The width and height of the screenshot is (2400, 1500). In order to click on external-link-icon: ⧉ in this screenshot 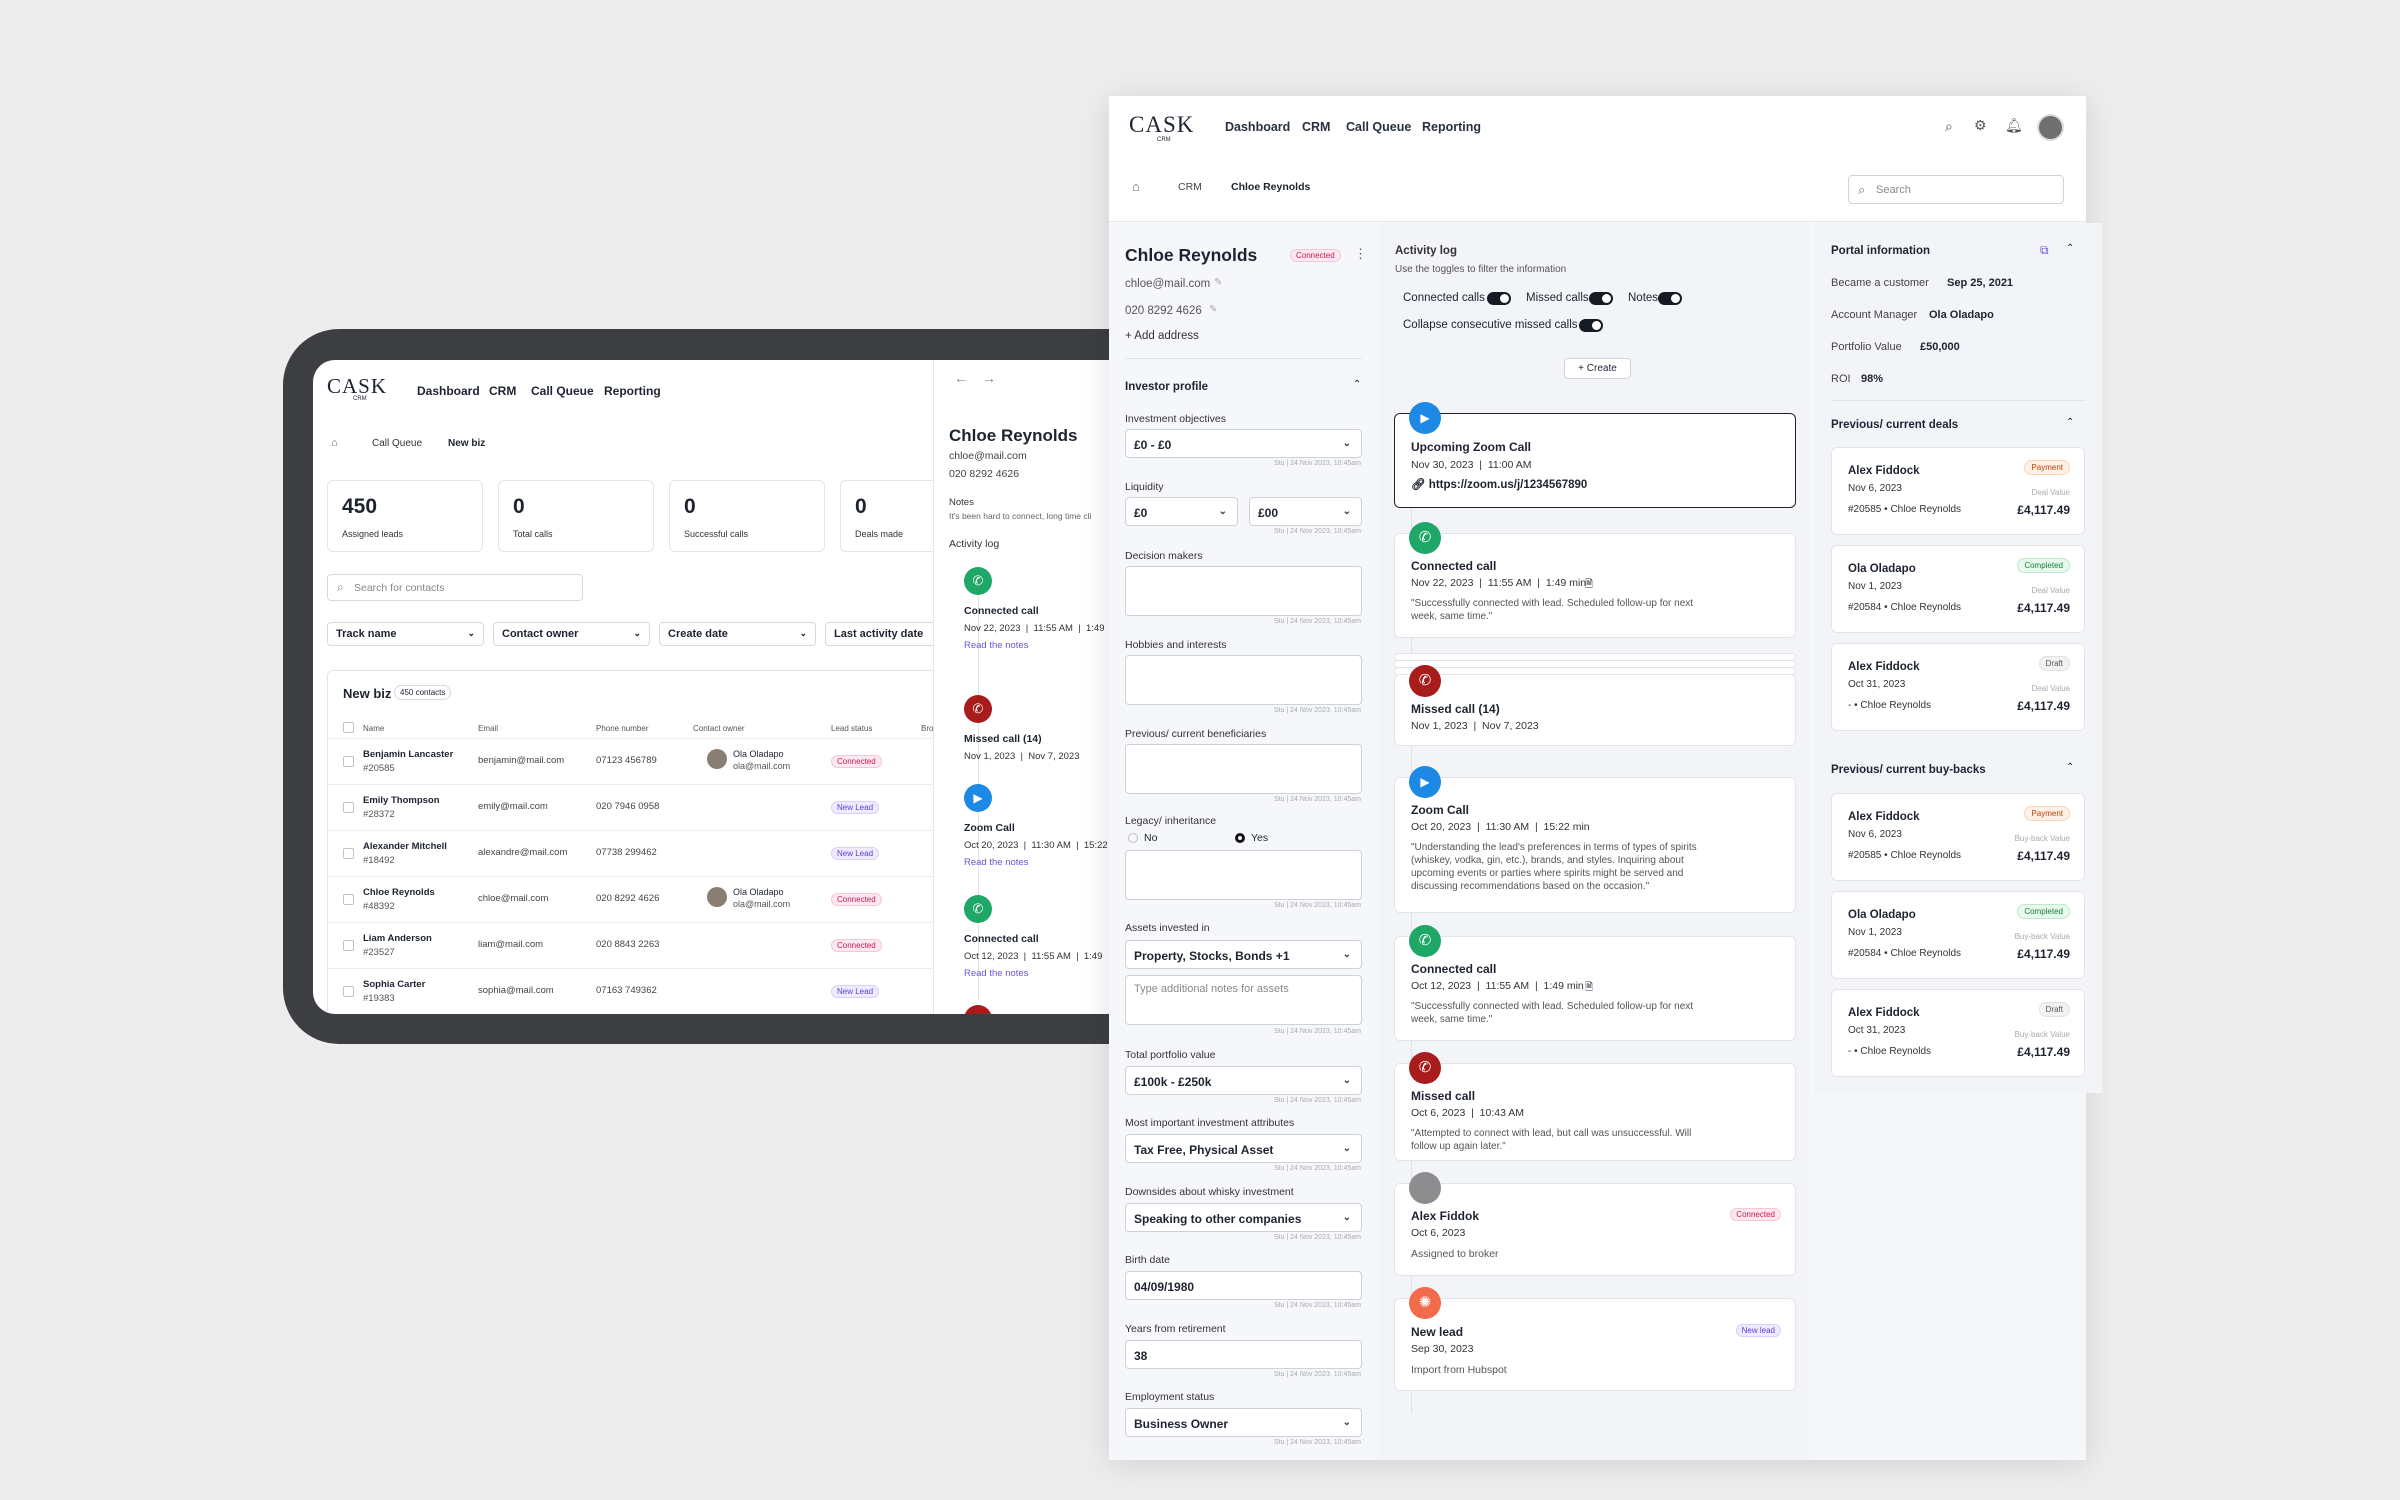, I will do `click(2044, 250)`.